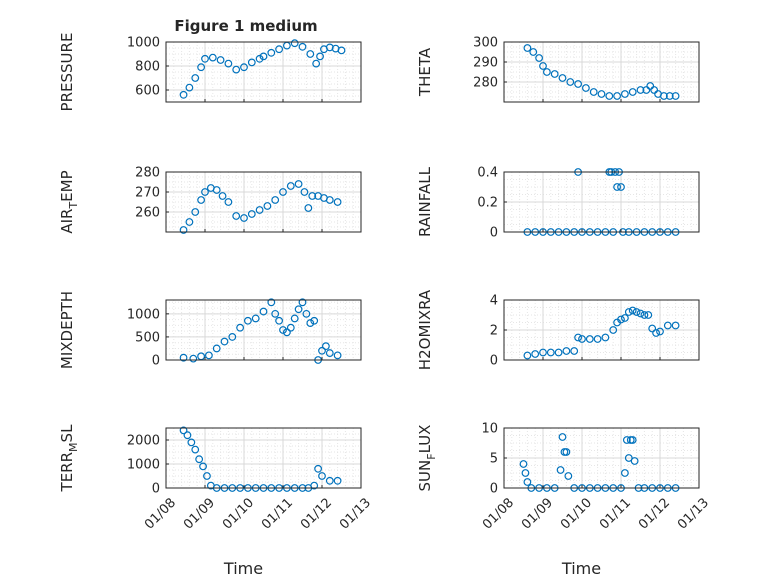 The width and height of the screenshot is (778, 583). What do you see at coordinates (494, 301) in the screenshot?
I see `y-tick-label: 4` at bounding box center [494, 301].